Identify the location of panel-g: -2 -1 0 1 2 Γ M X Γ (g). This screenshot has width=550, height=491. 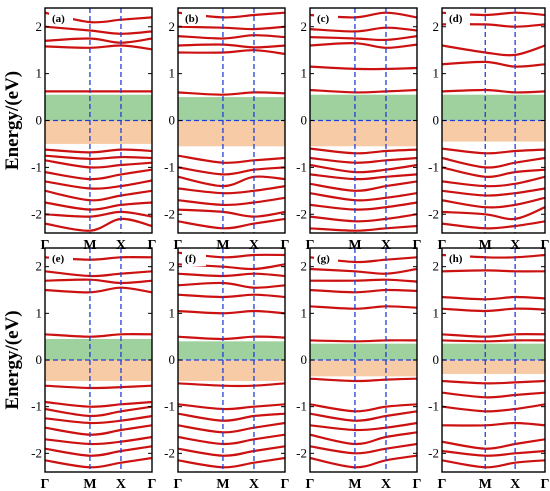
(359, 369).